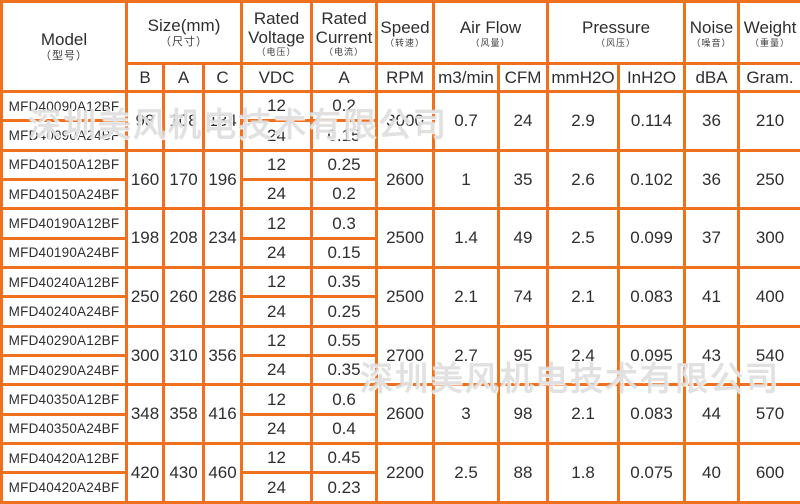  I want to click on size-c-cell: 286, so click(222, 297).